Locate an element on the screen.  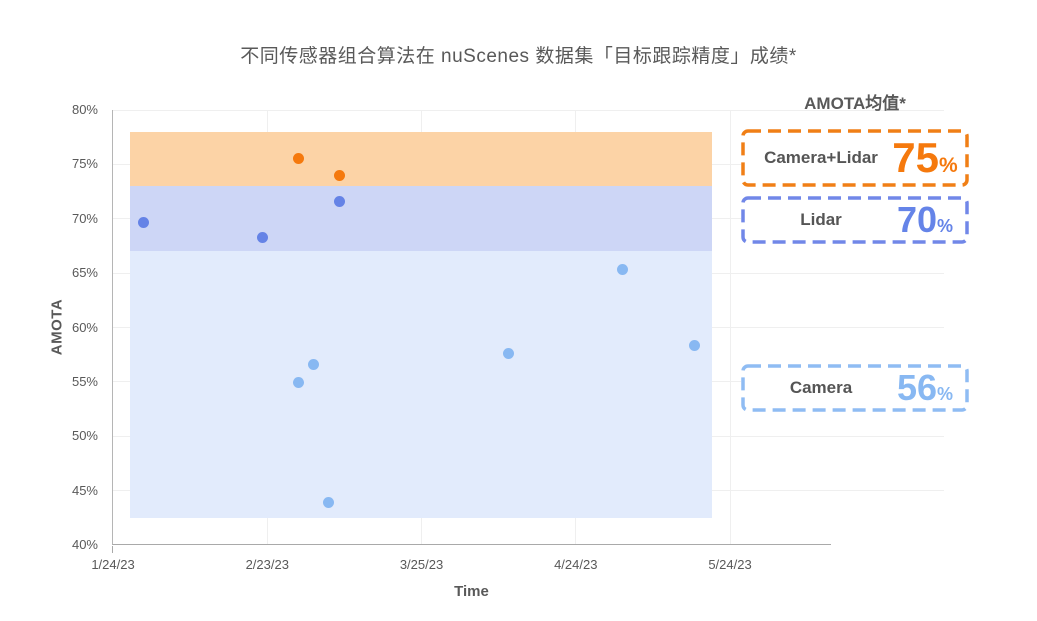
legend-value-camera-lidar: 75% is located at coordinates (925, 157).